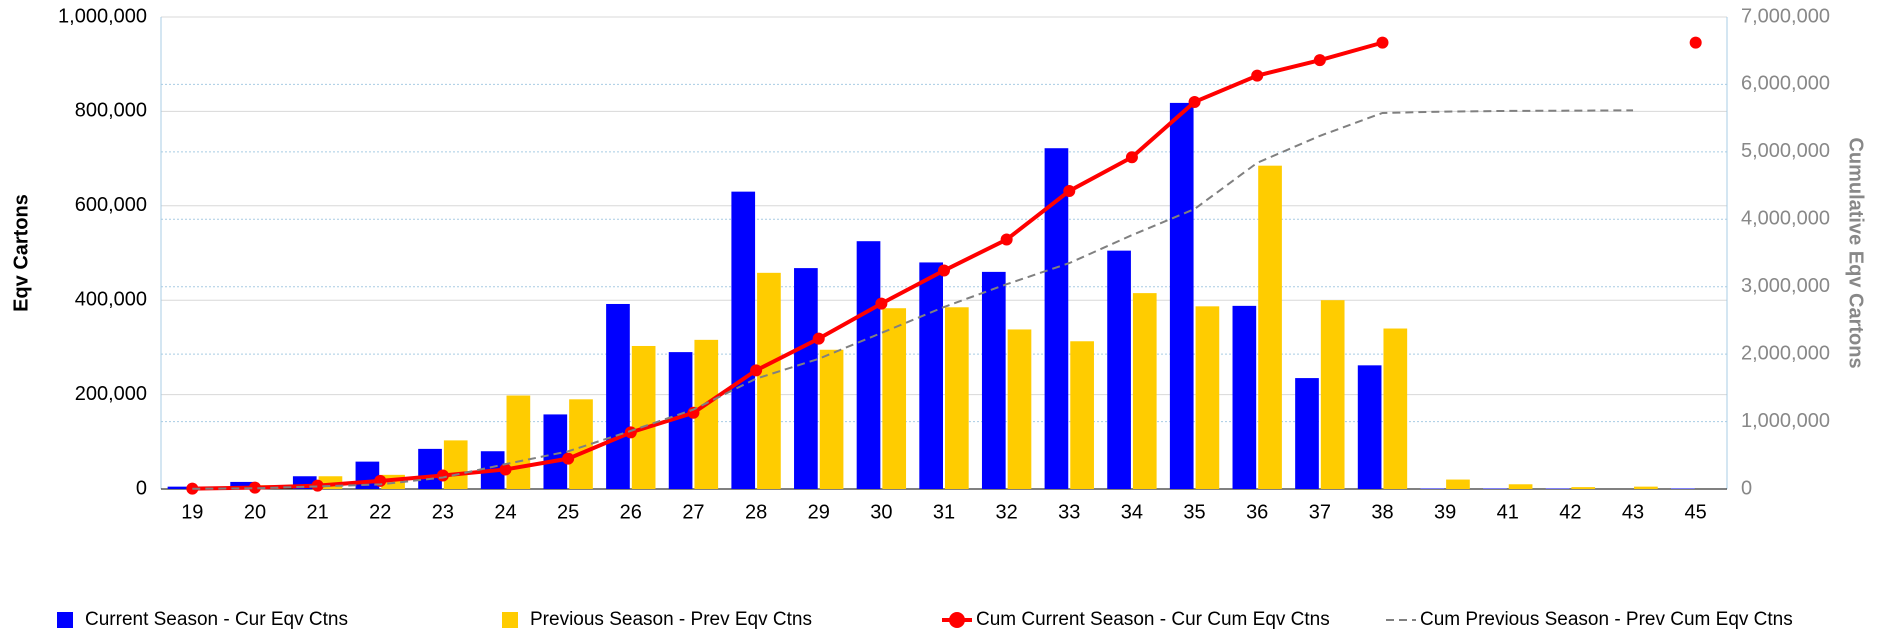 This screenshot has width=1885, height=634. What do you see at coordinates (1746, 488) in the screenshot?
I see `y2-tick-label: 0` at bounding box center [1746, 488].